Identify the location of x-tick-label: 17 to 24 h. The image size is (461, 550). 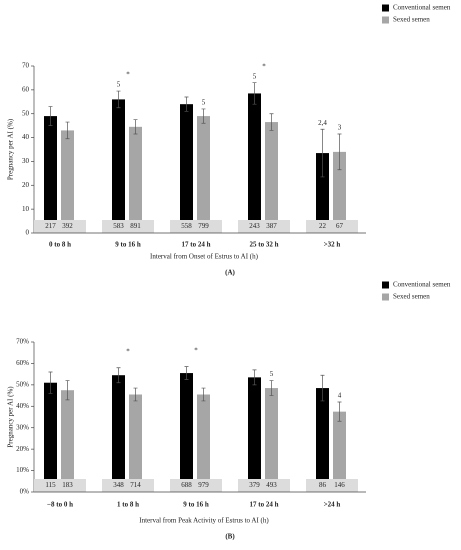
(196, 245).